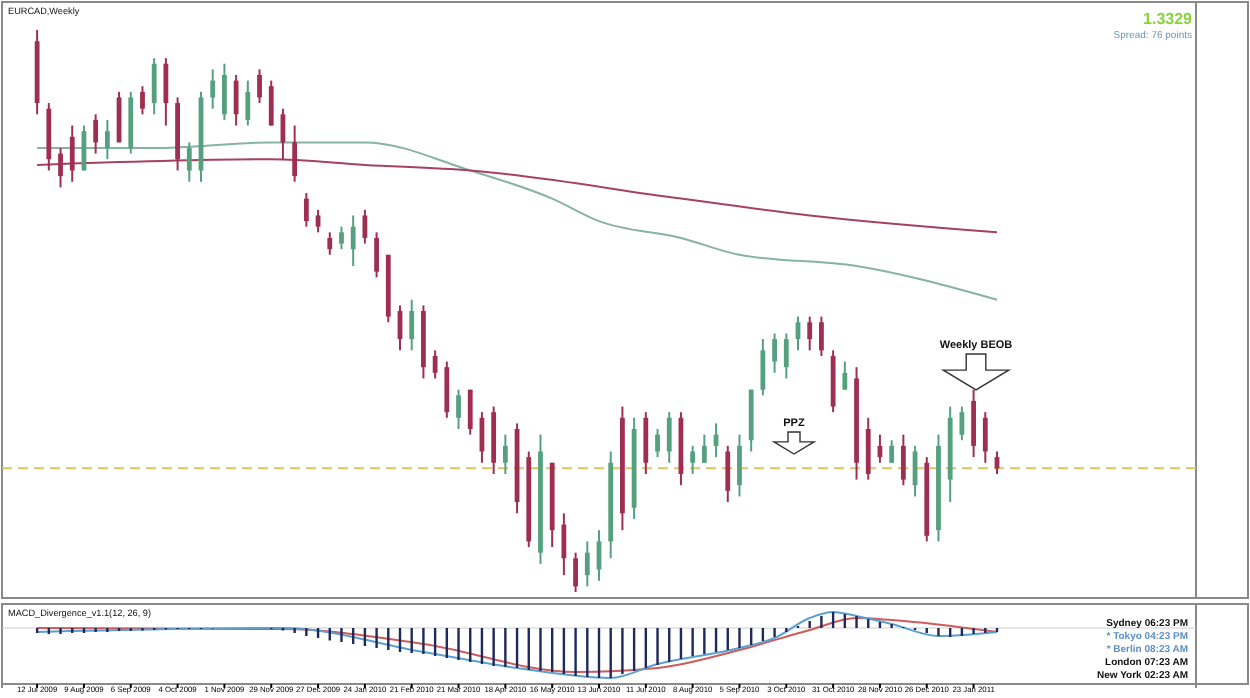 This screenshot has height=698, width=1250. What do you see at coordinates (1168, 19) in the screenshot?
I see `text: 1.3329` at bounding box center [1168, 19].